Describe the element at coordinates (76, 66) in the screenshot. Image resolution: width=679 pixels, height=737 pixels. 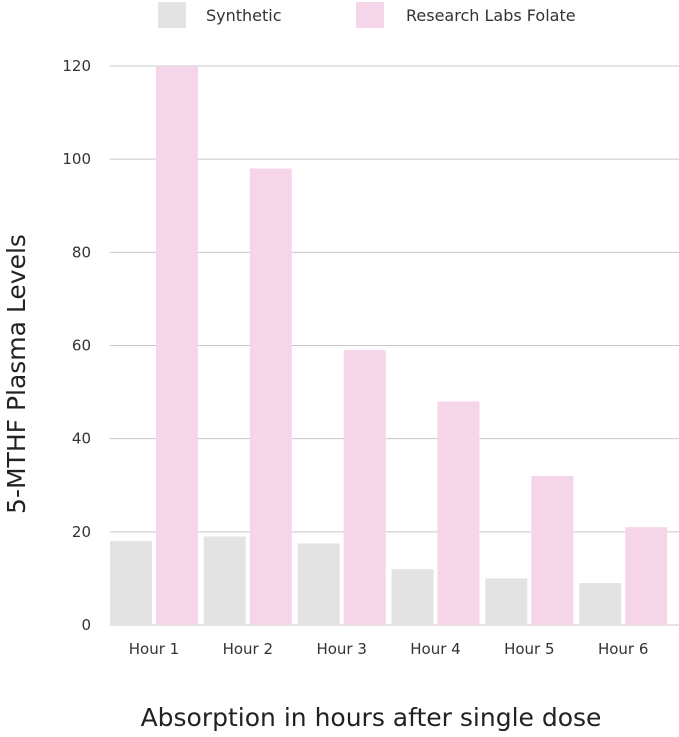
I see `y-tick-label: 120` at that location.